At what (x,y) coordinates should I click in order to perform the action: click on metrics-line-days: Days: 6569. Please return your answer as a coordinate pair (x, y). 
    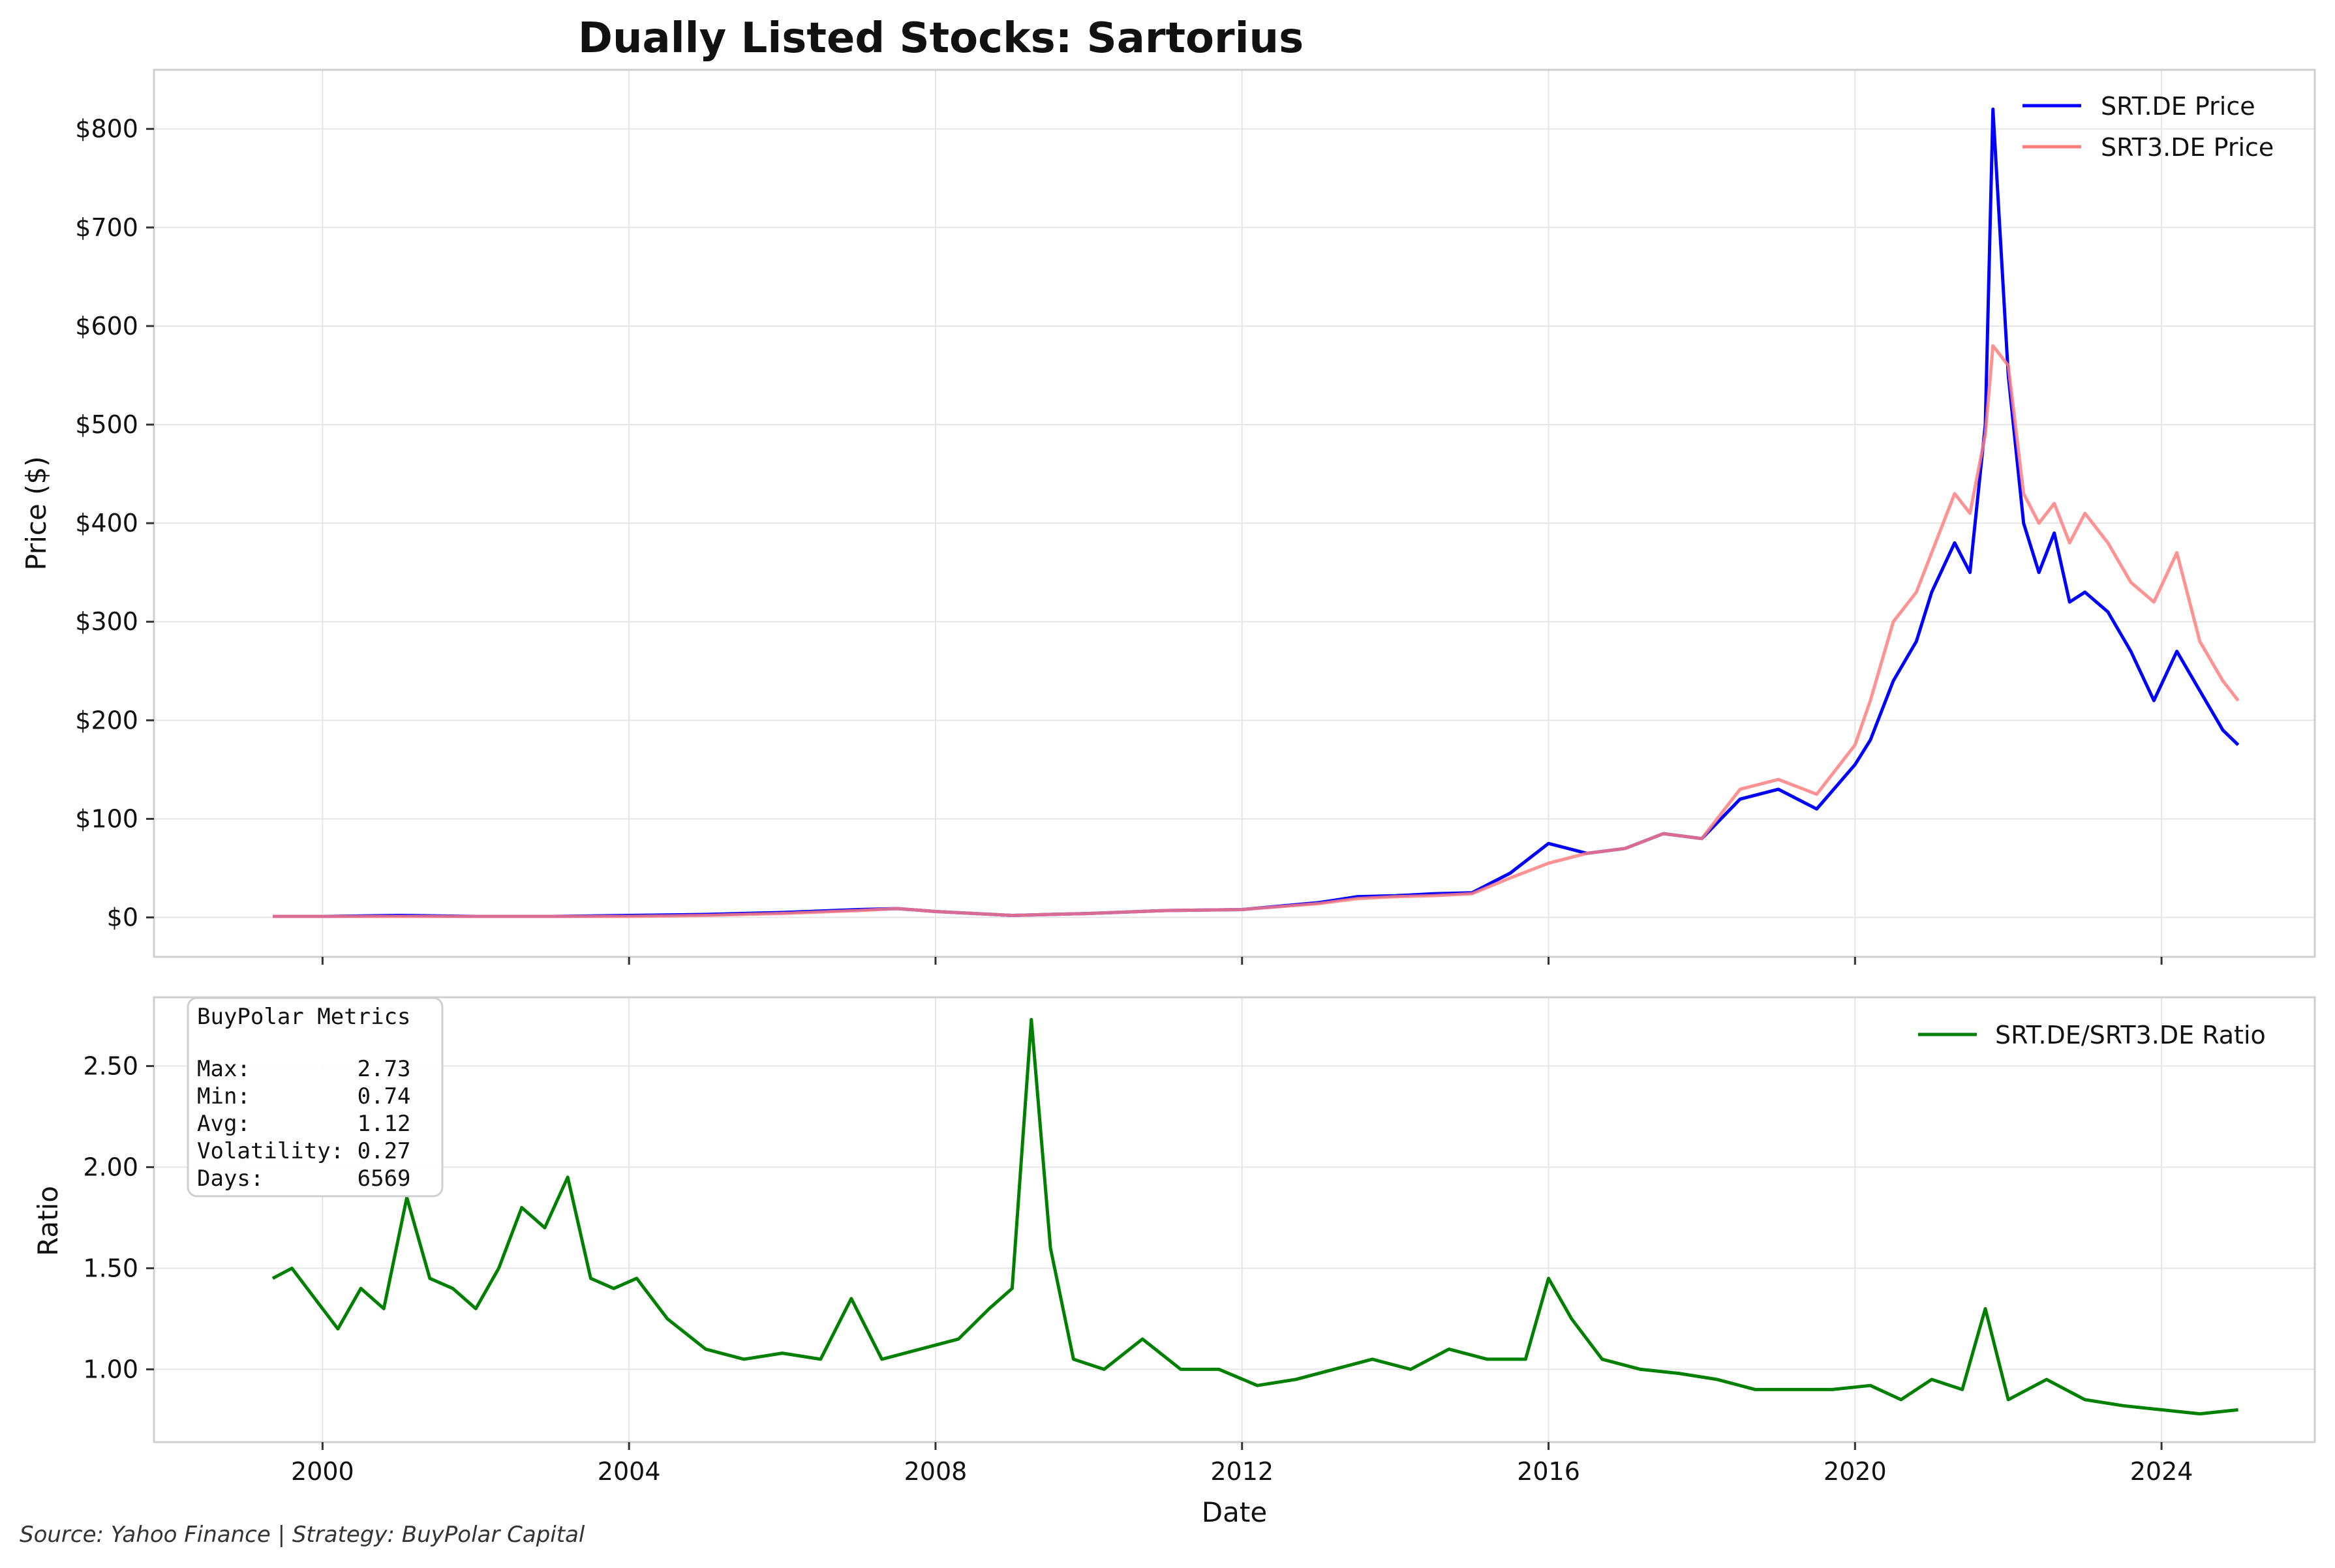
    Looking at the image, I should click on (304, 1179).